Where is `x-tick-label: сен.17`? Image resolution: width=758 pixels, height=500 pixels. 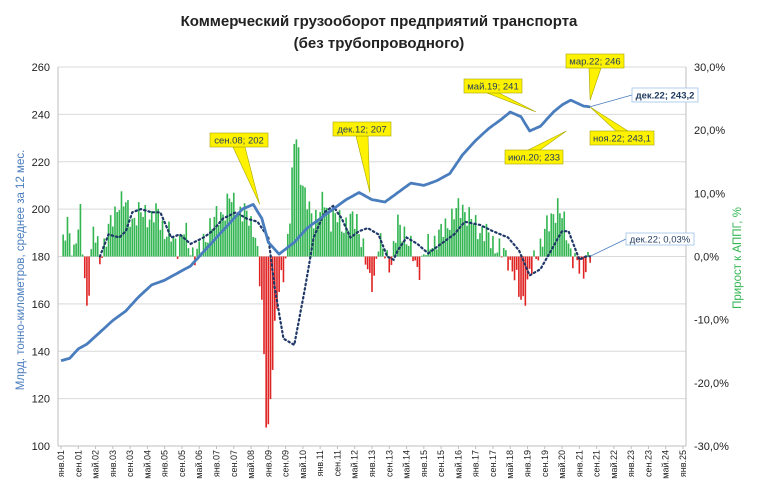 x-tick-label: сен.17 is located at coordinates (493, 463).